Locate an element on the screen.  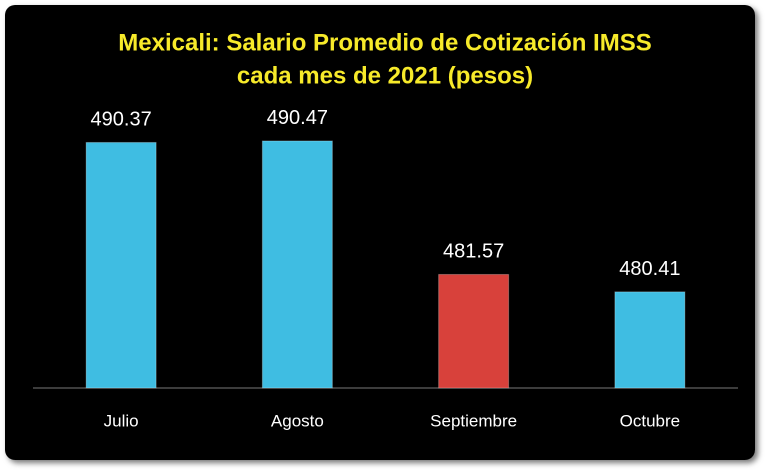
chart-title: cada mes de 2021 (pesos) is located at coordinates (385, 75).